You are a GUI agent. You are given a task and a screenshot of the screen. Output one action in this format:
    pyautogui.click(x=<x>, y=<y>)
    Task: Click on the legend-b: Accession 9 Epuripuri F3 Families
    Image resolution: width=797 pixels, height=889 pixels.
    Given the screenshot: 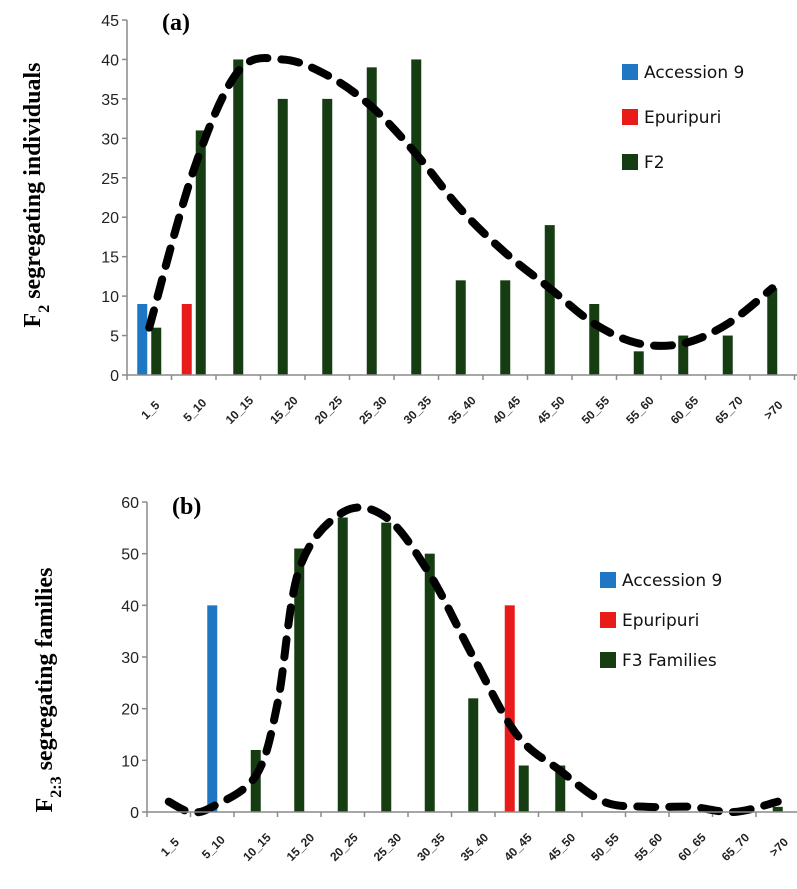 What is the action you would take?
    pyautogui.click(x=661, y=621)
    